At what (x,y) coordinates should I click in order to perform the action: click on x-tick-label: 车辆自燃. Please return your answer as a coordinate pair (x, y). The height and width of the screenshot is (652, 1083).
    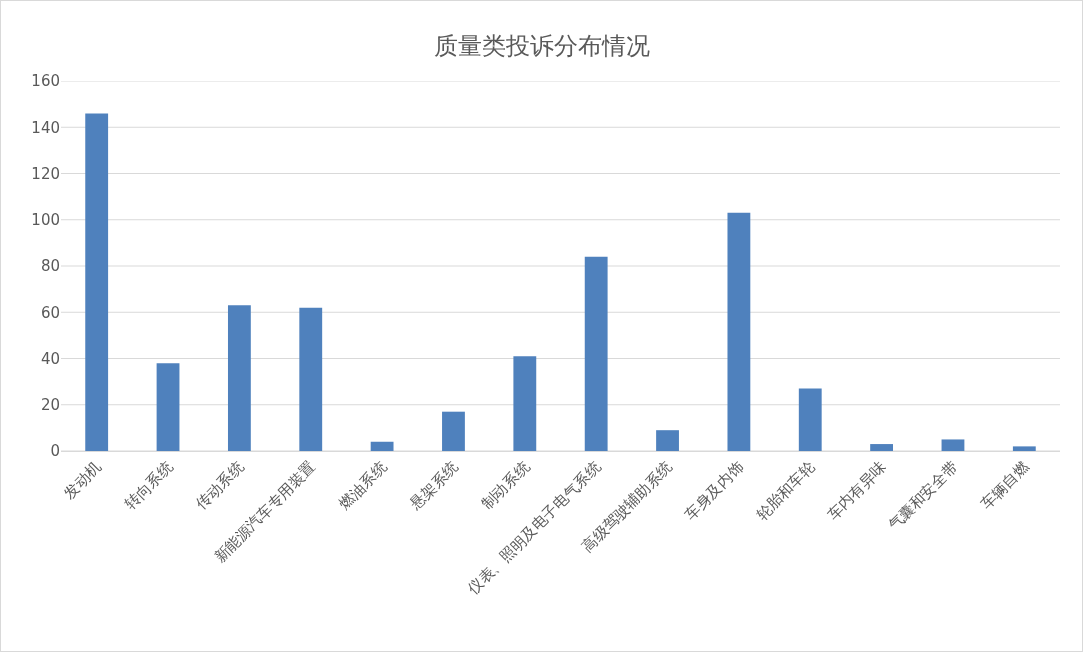
    Looking at the image, I should click on (1005, 485).